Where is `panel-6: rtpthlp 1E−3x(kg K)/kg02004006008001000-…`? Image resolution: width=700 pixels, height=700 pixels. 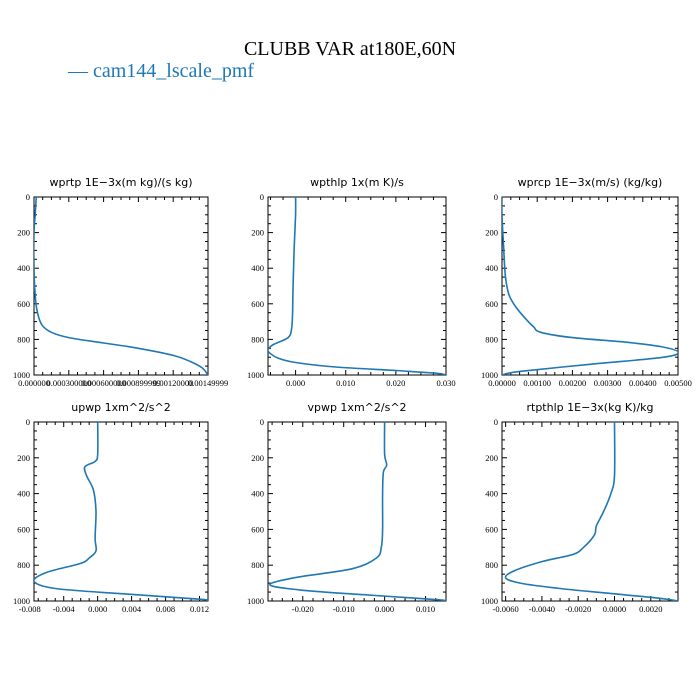
panel-6: rtpthlp 1E−3x(kg K)/kg02004006008001000-… is located at coordinates (580, 507).